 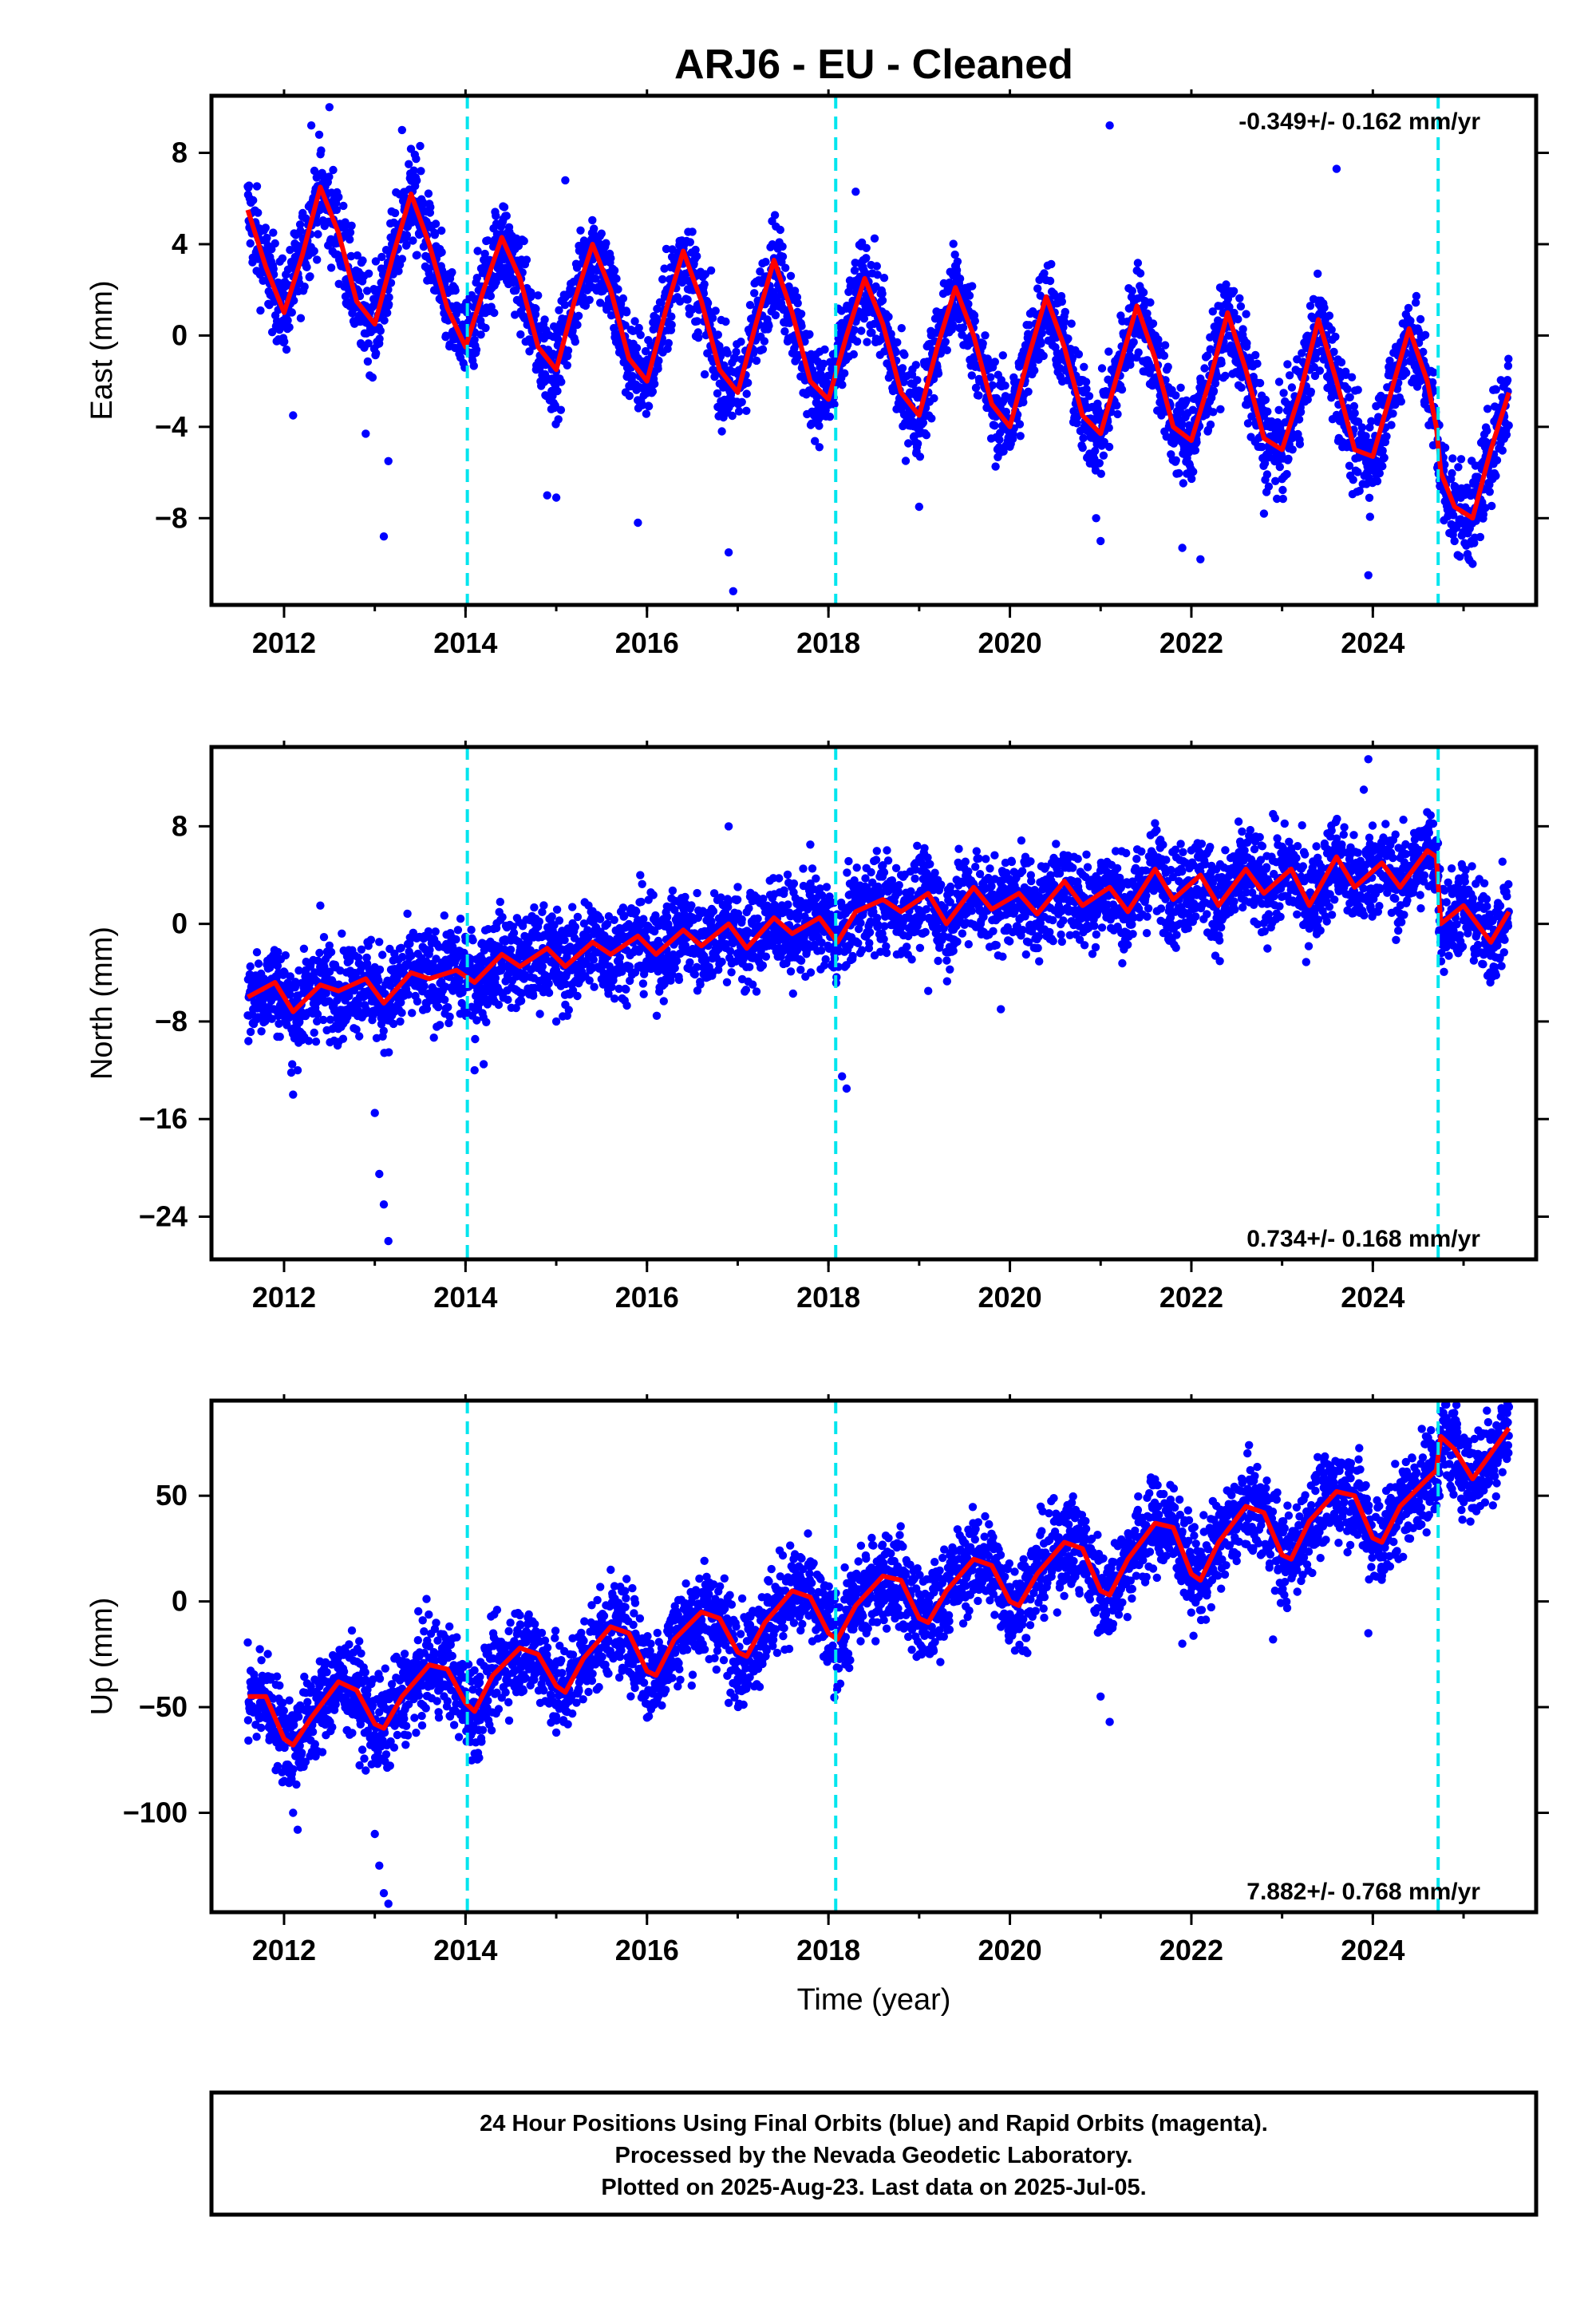 I want to click on y-tick-label: 0, so click(x=180, y=334).